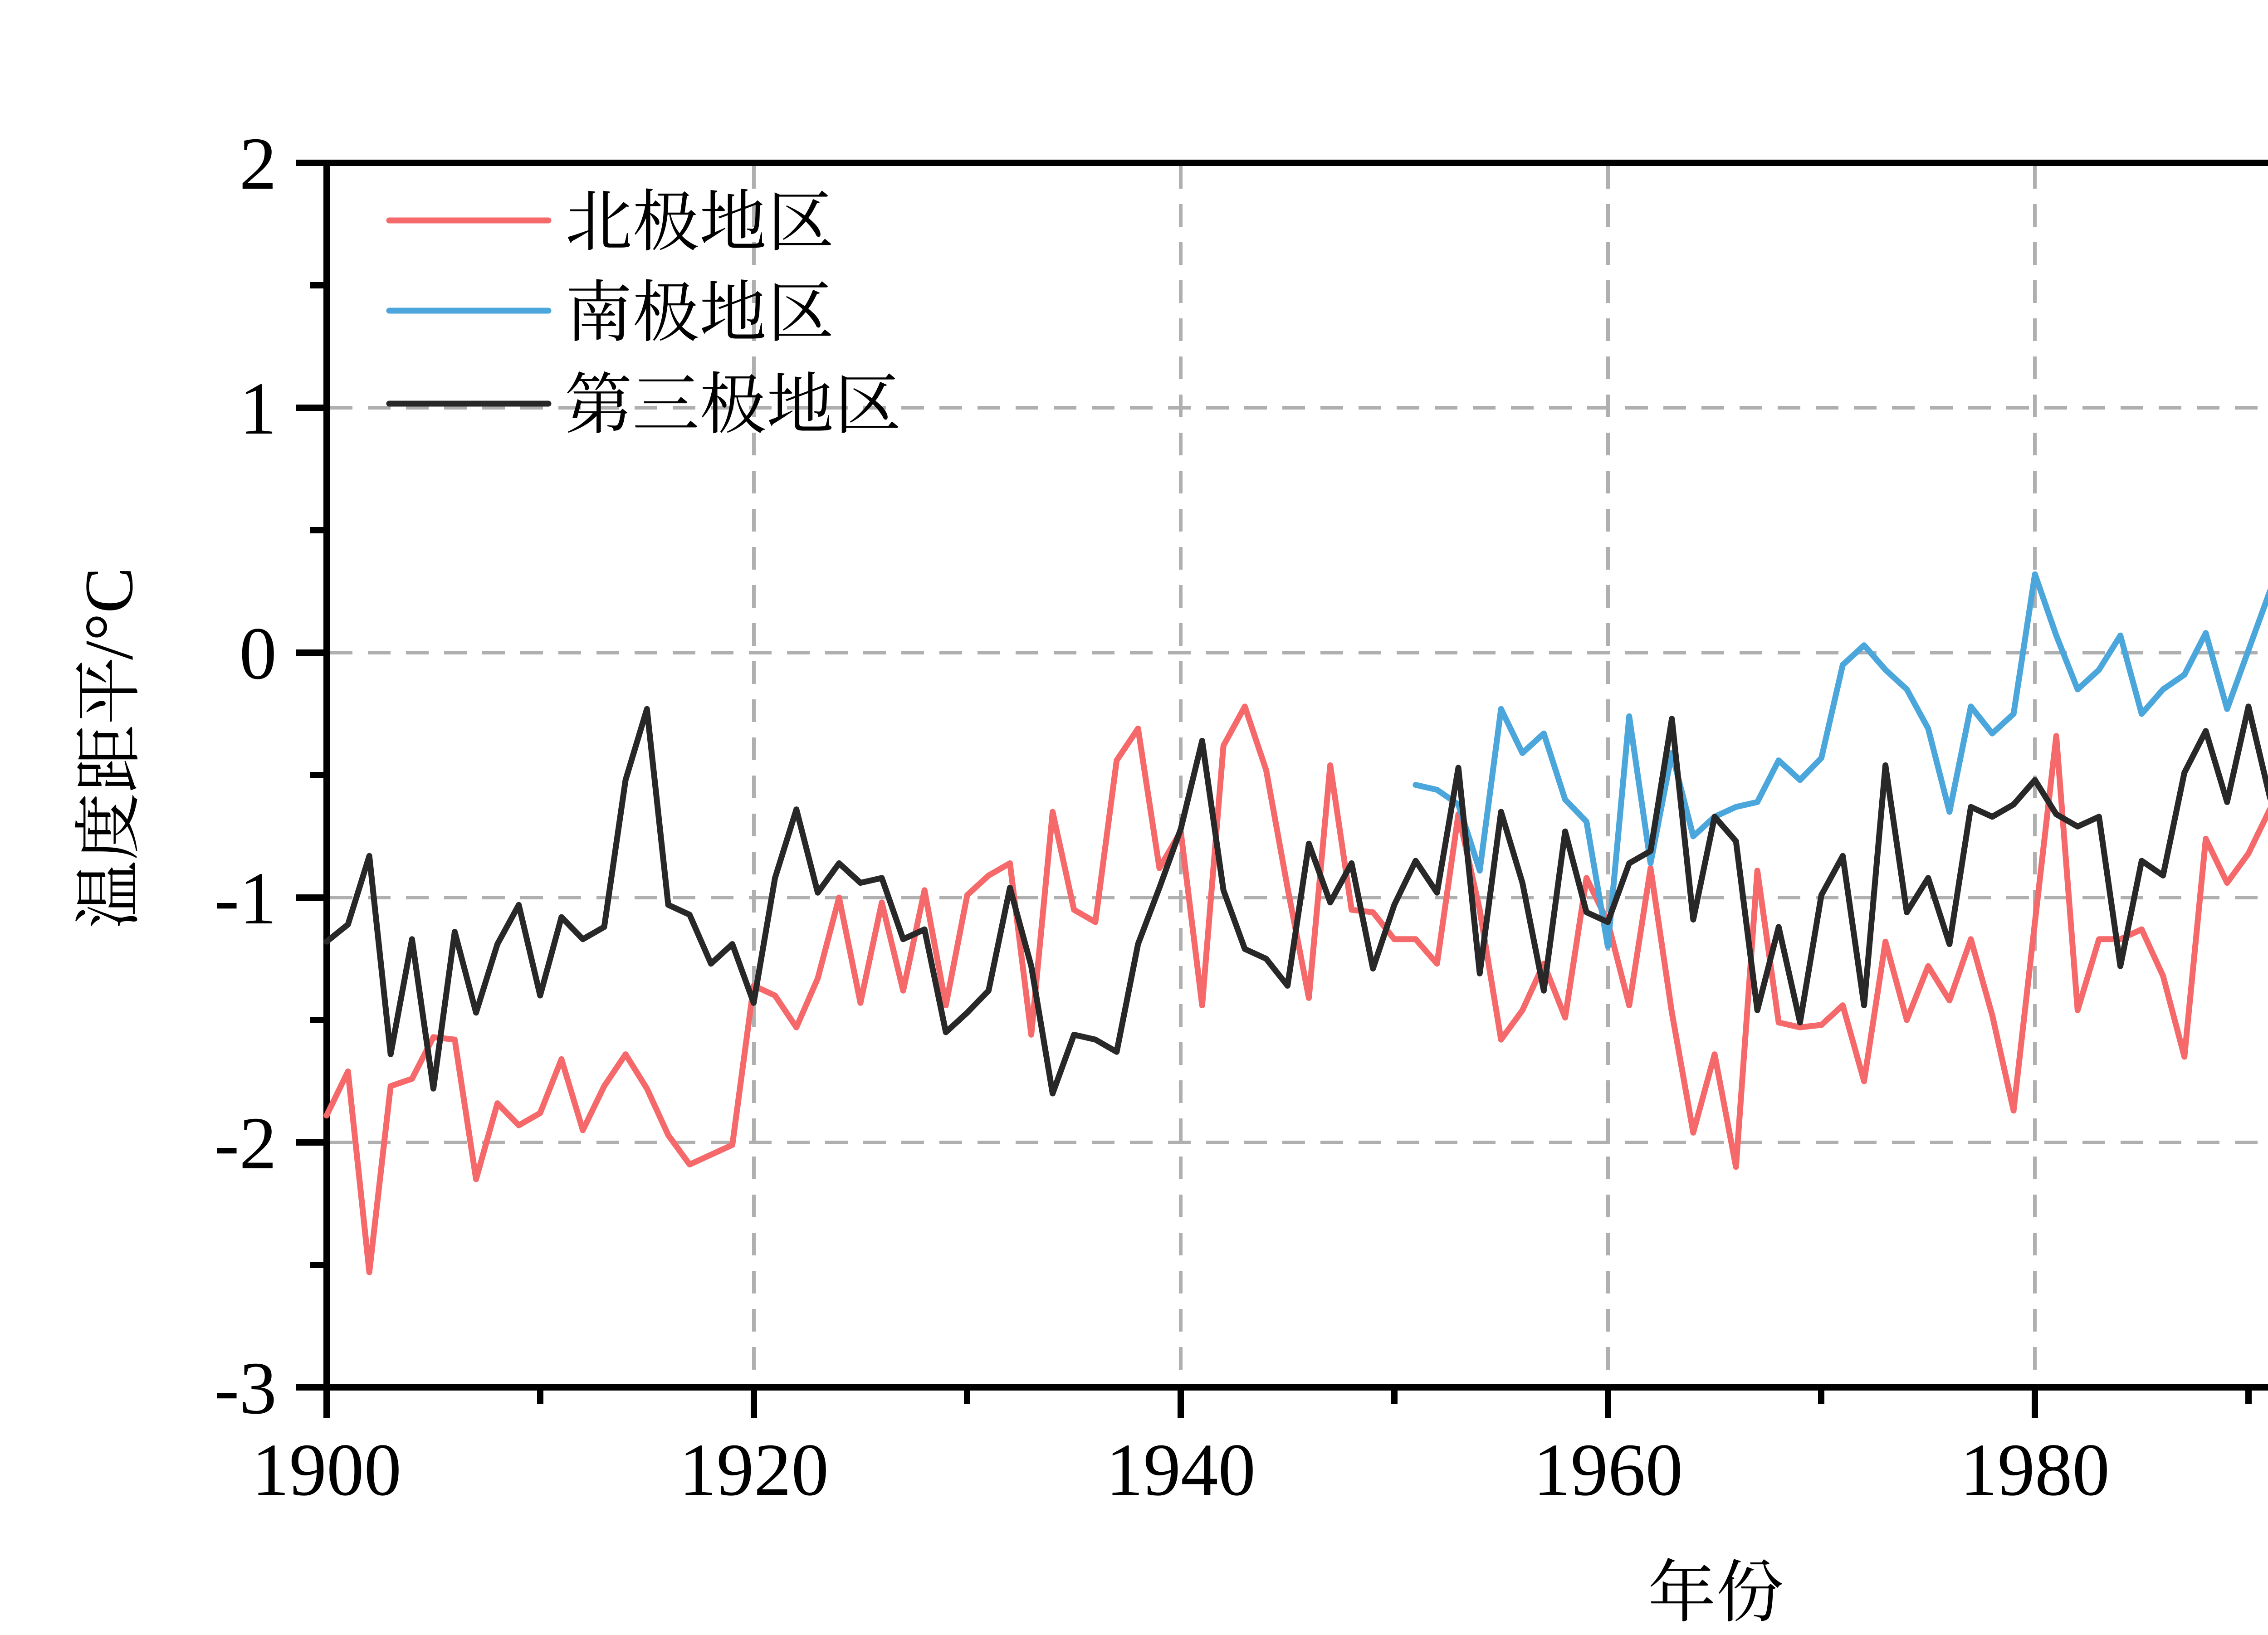 The height and width of the screenshot is (1635, 2268). What do you see at coordinates (246, 1388) in the screenshot?
I see `svg-text: -3` at bounding box center [246, 1388].